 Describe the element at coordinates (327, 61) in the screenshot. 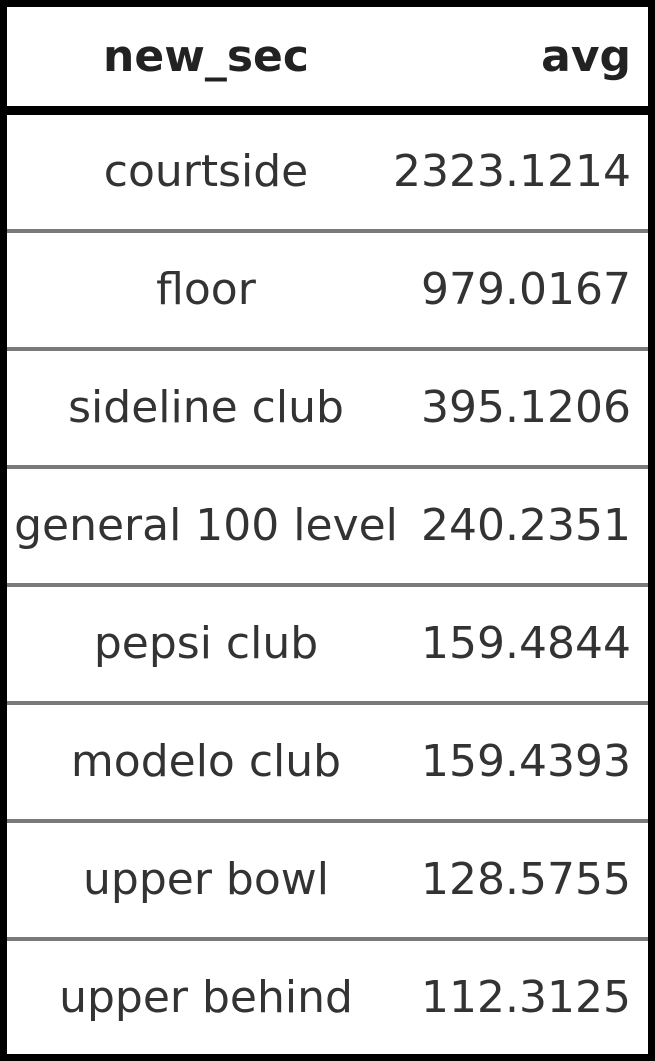

I see `table-header-row: new_sec avg` at that location.